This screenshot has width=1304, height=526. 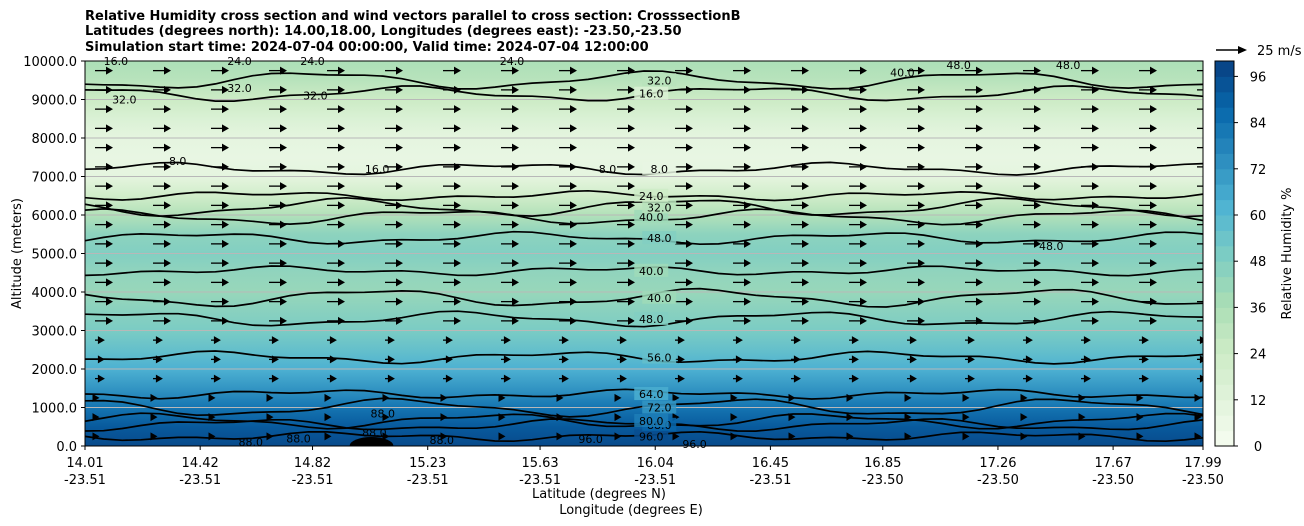 I want to click on colorbar-tick-label: 96, so click(x=1258, y=77).